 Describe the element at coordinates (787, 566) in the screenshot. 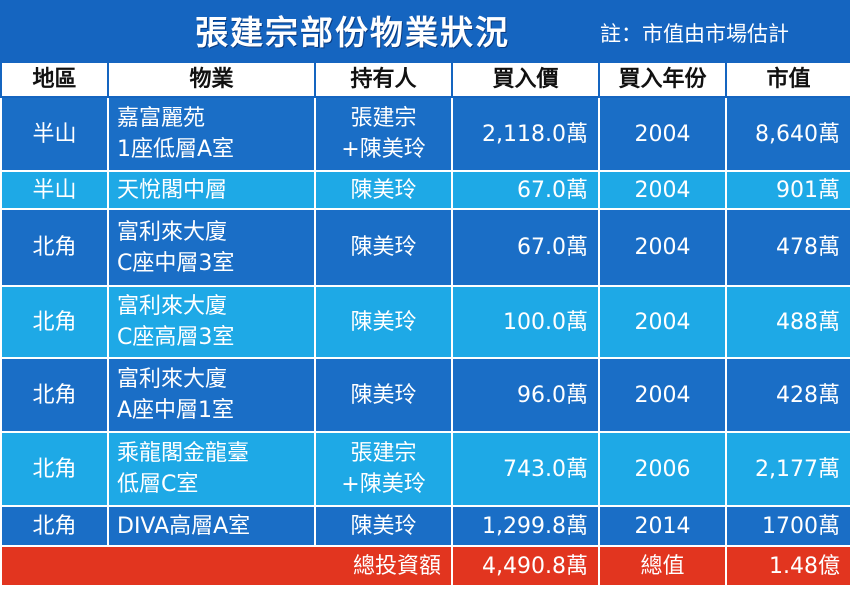

I see `total-value: 1.48億` at that location.